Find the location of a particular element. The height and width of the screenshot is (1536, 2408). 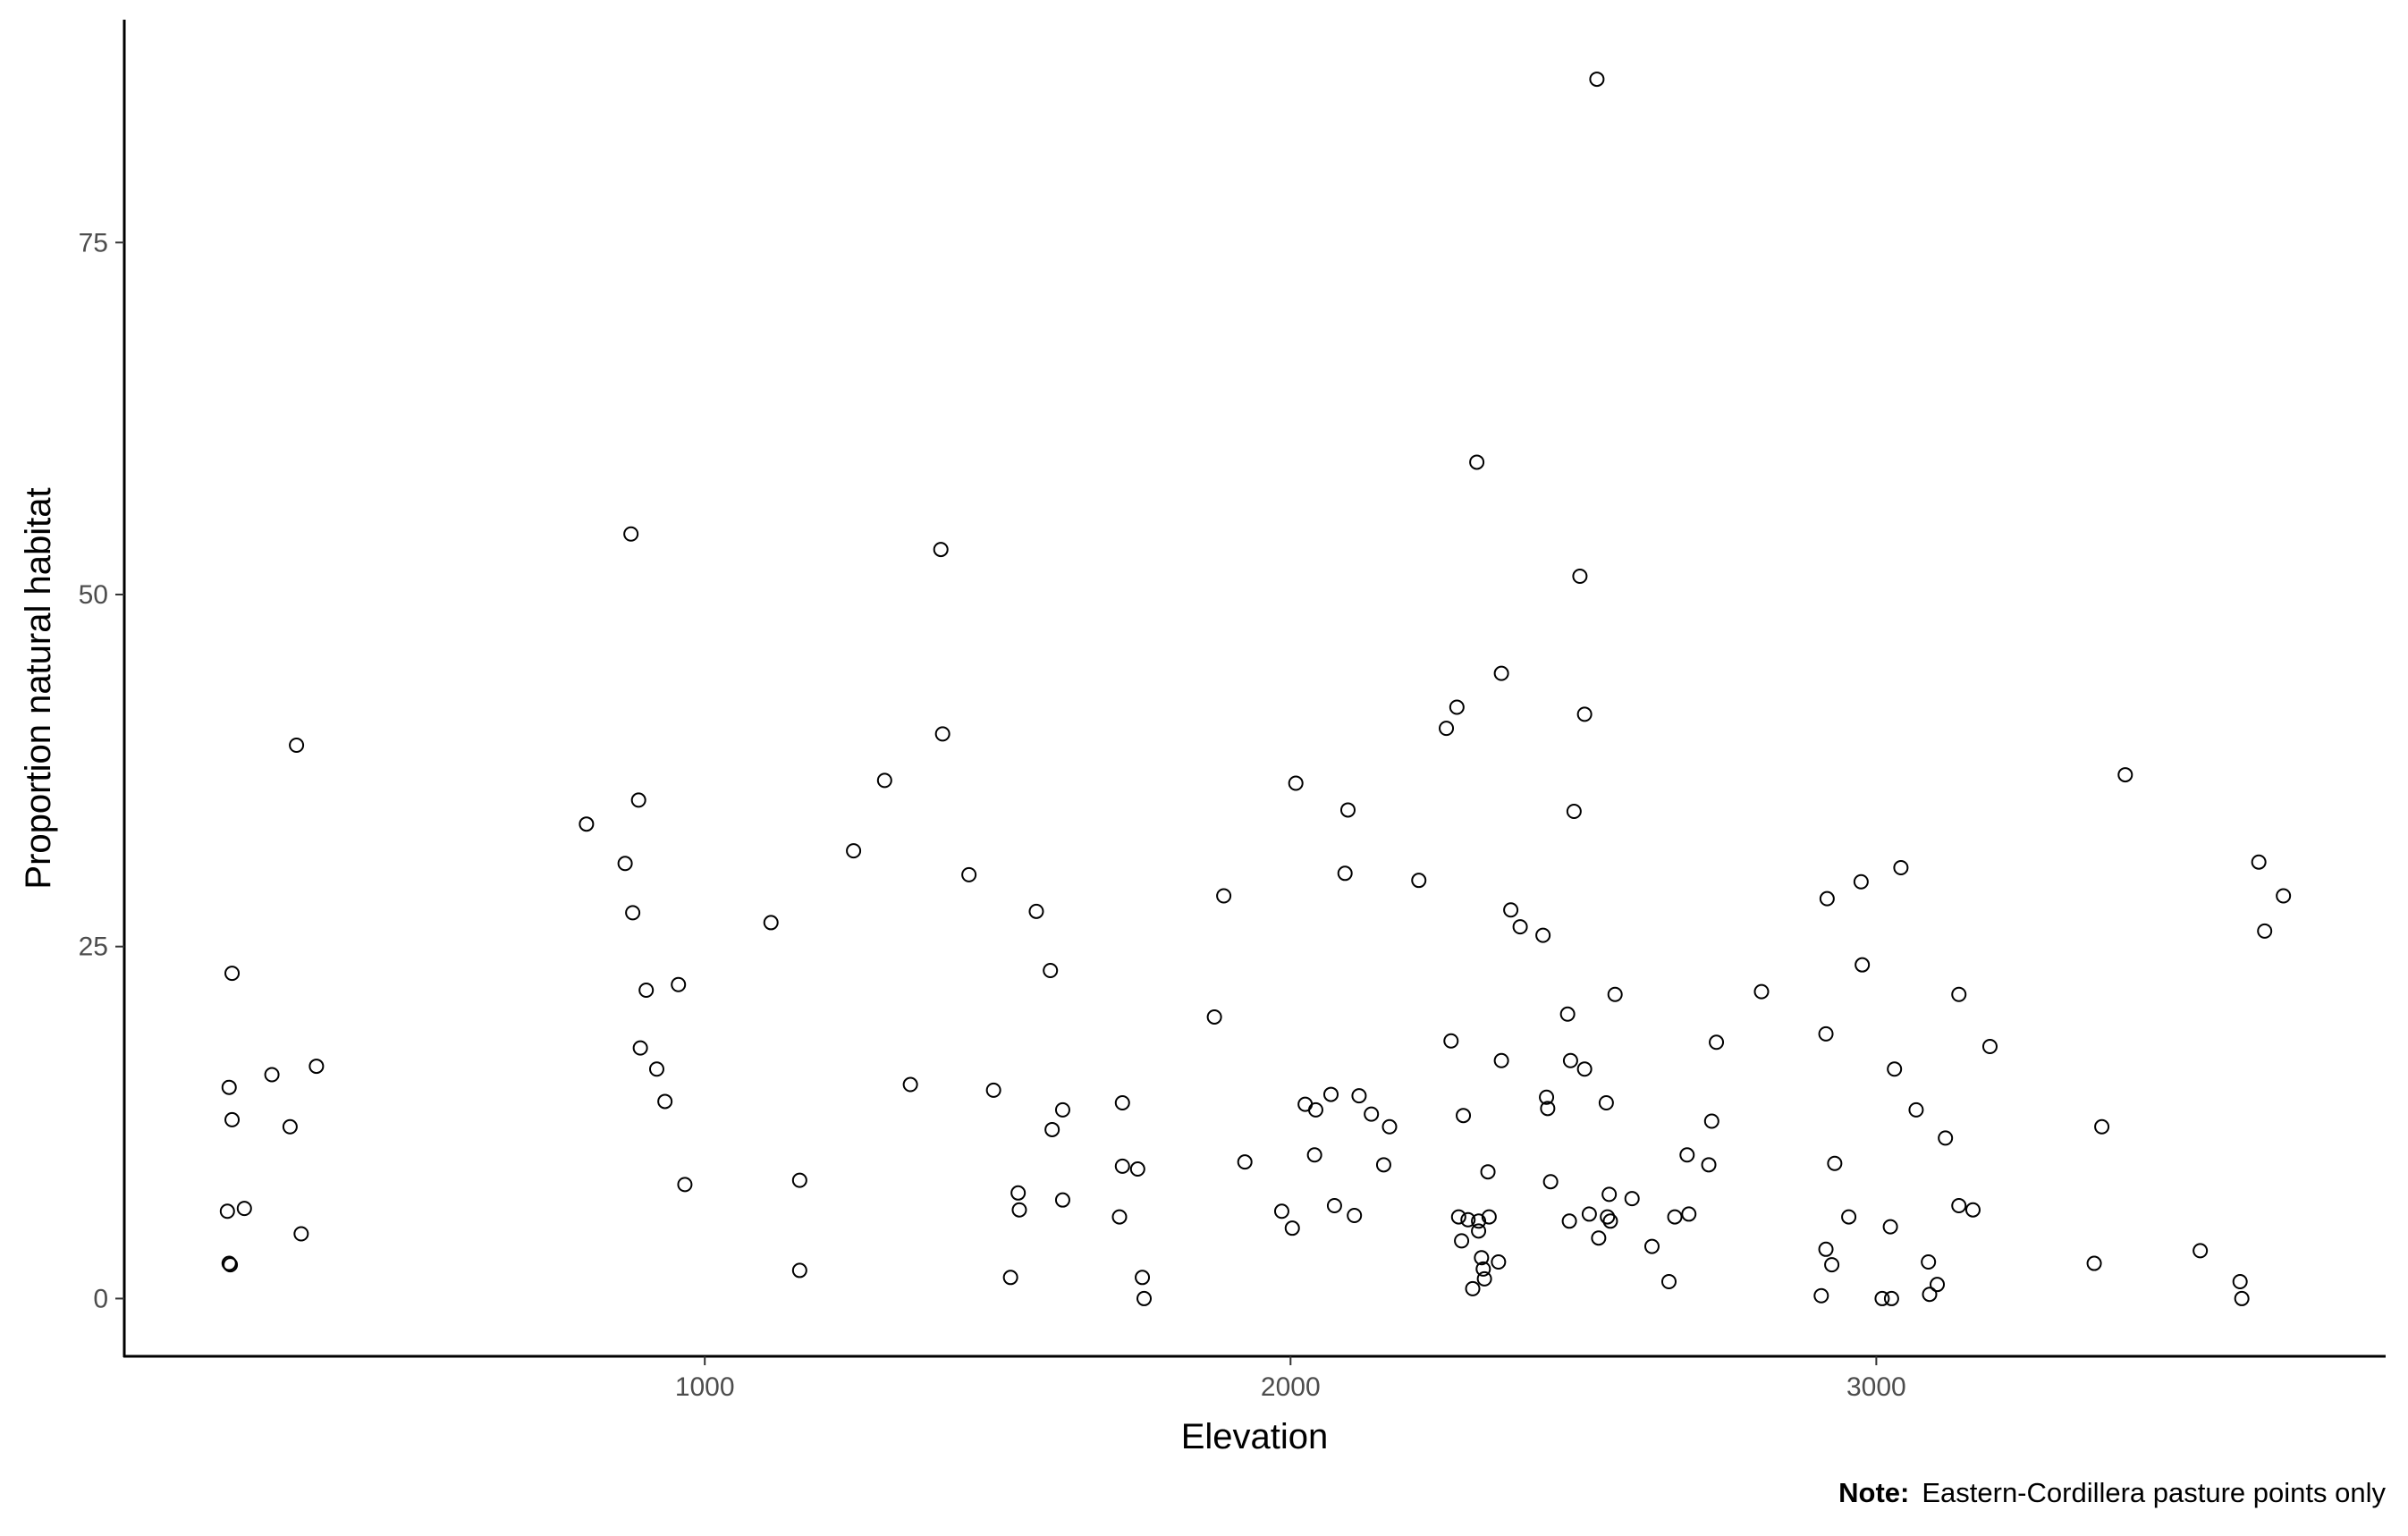

x-tick-label: 2000 is located at coordinates (1291, 1387).